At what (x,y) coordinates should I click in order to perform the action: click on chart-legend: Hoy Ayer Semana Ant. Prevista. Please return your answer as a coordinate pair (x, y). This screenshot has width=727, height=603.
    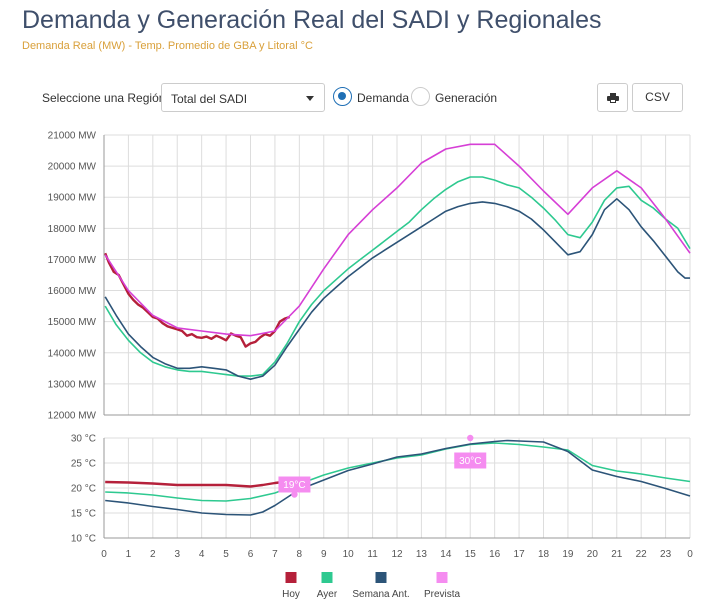
    Looking at the image, I should click on (371, 586).